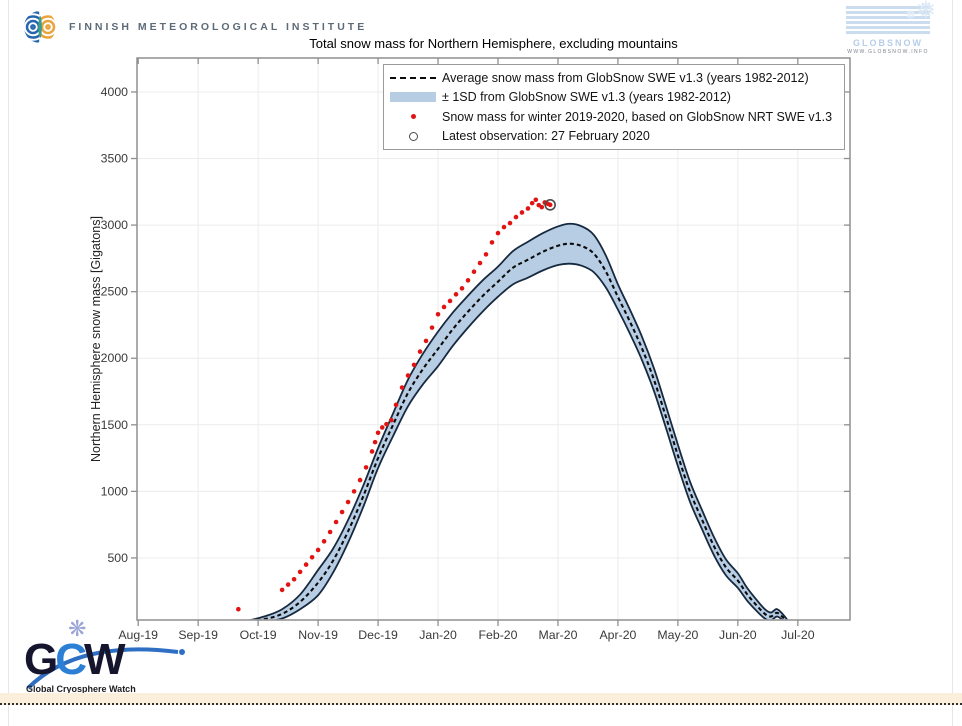  I want to click on y-axis-label: Northern Hemisphere snow mass [Gigatons], so click(96, 339).